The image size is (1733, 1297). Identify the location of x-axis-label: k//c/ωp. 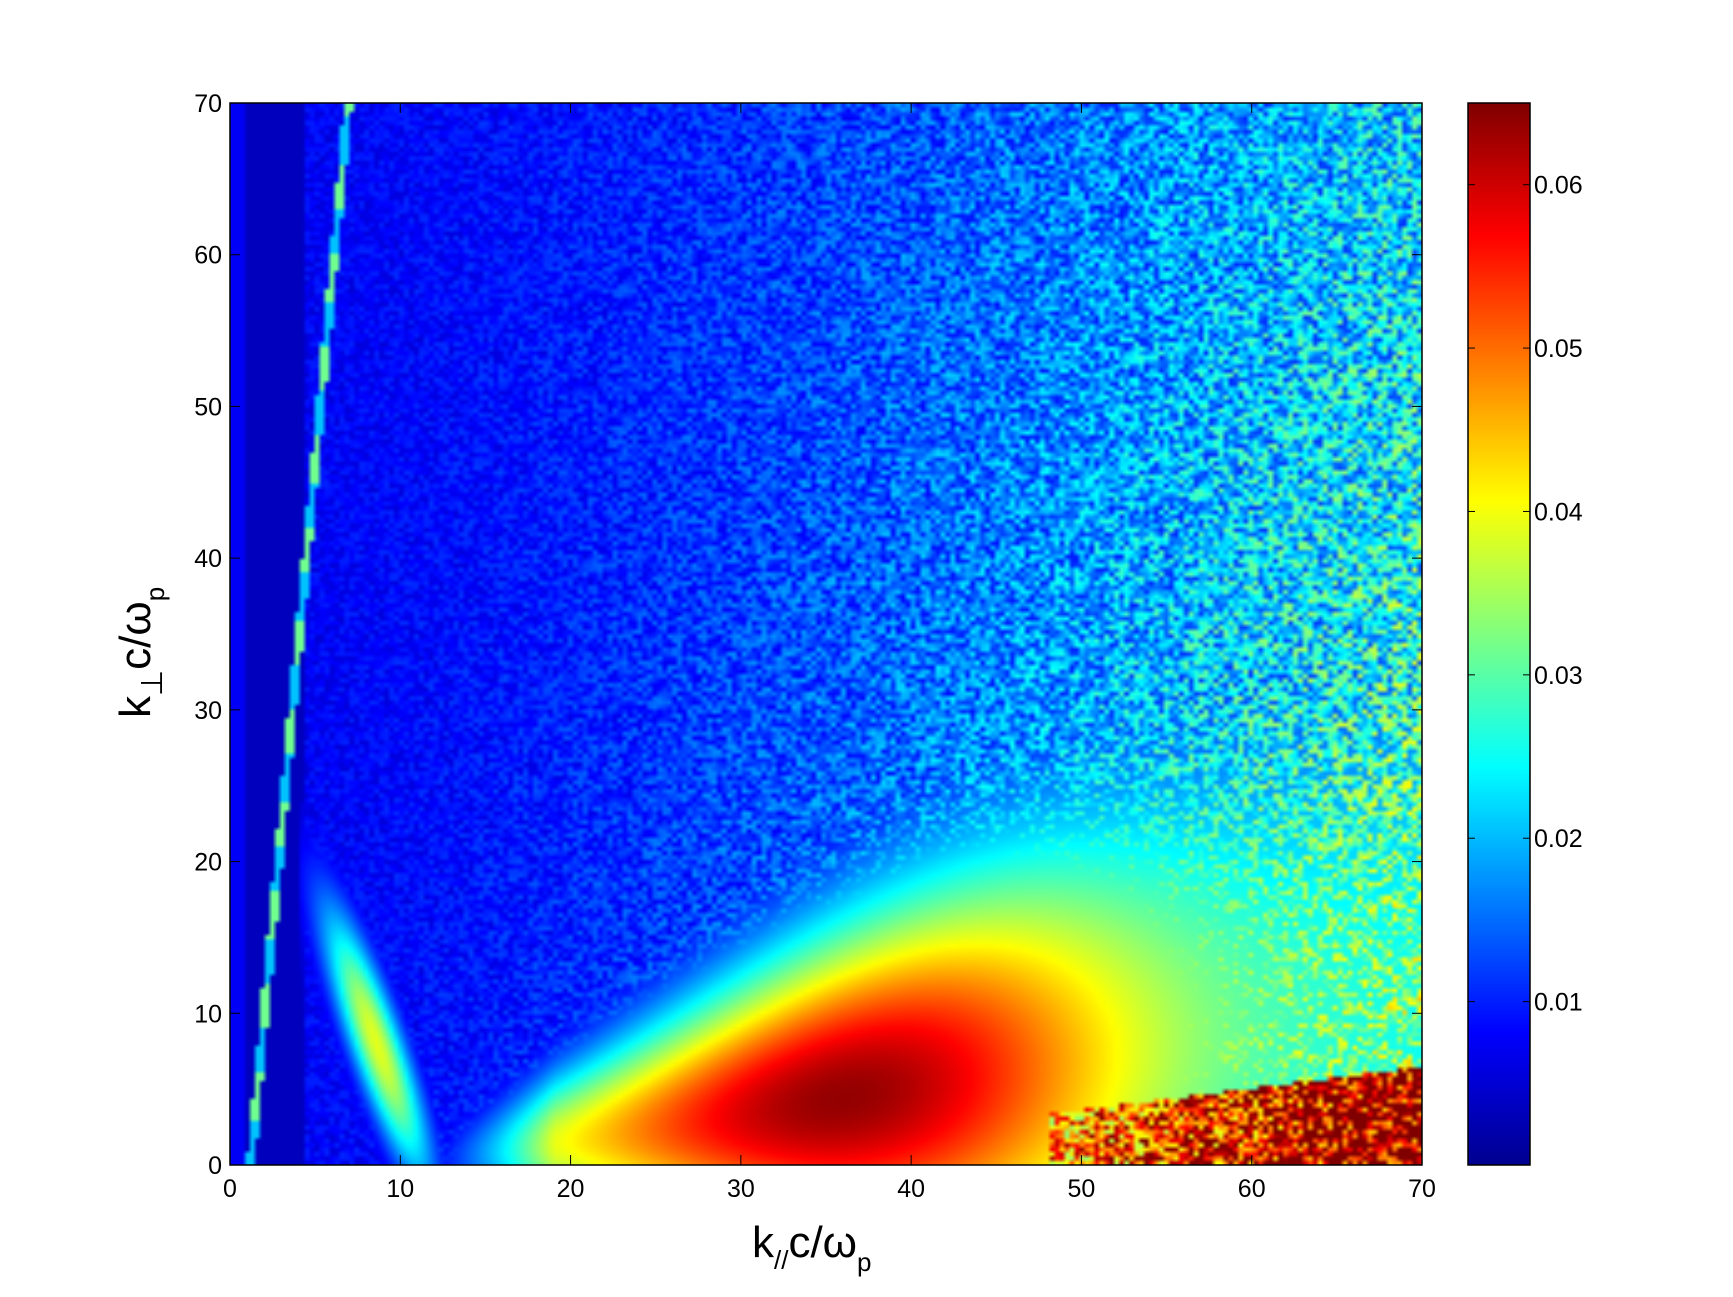
(812, 1247).